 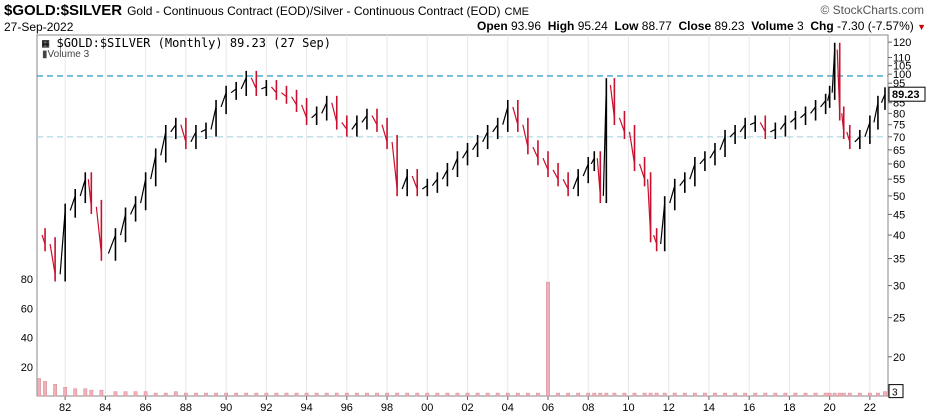 What do you see at coordinates (695, 26) in the screenshot?
I see `close-label: Close` at bounding box center [695, 26].